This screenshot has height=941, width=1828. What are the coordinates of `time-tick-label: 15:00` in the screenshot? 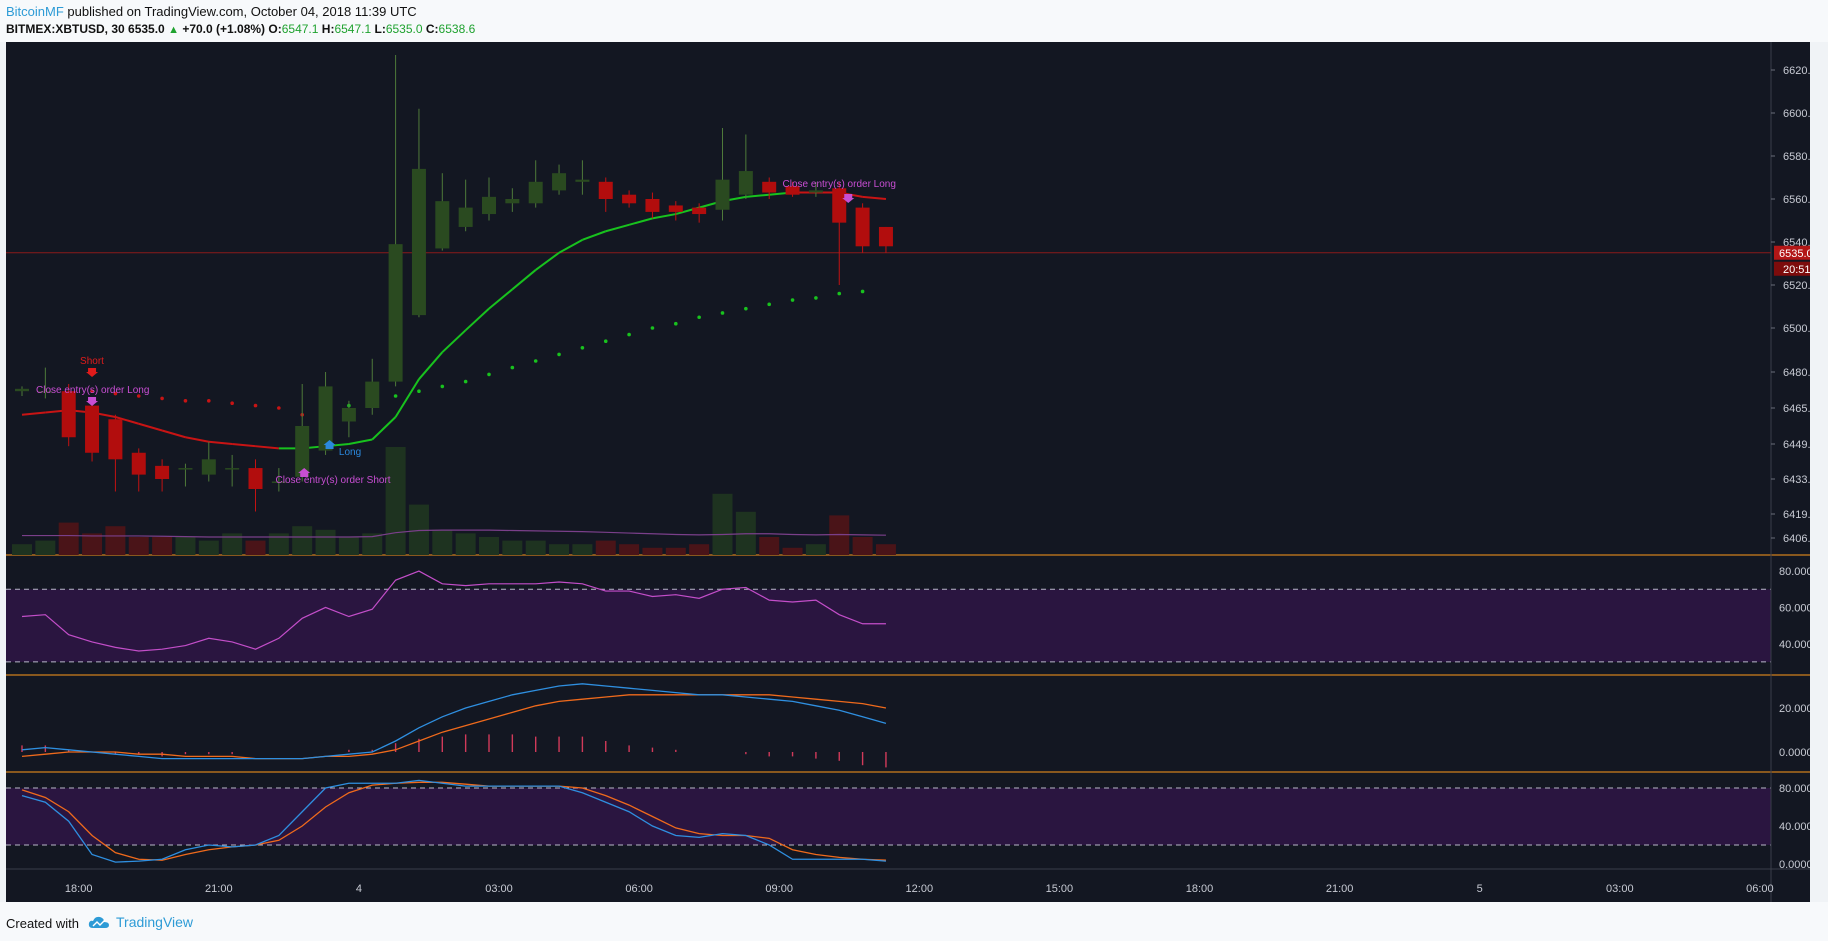 It's located at (1060, 889).